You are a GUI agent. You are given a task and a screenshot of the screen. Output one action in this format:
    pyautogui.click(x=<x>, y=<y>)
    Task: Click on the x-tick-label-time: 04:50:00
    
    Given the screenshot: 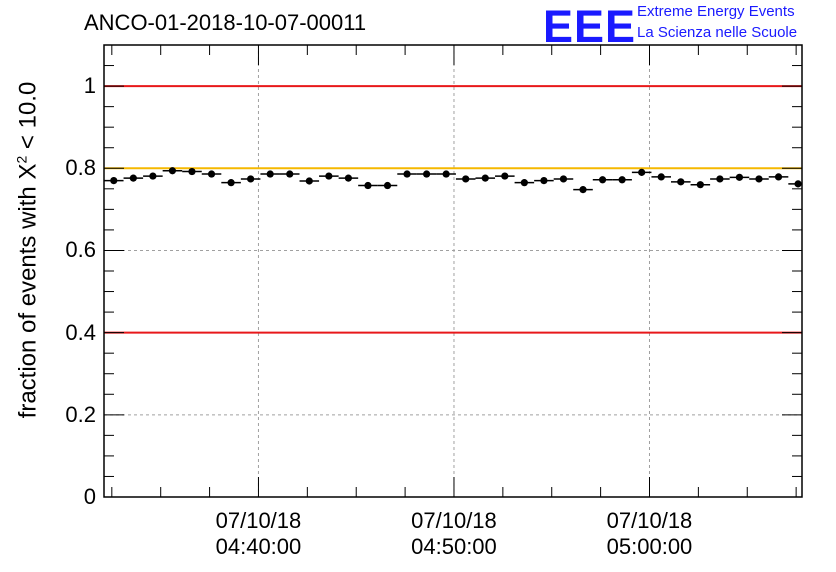 What is the action you would take?
    pyautogui.click(x=454, y=546)
    